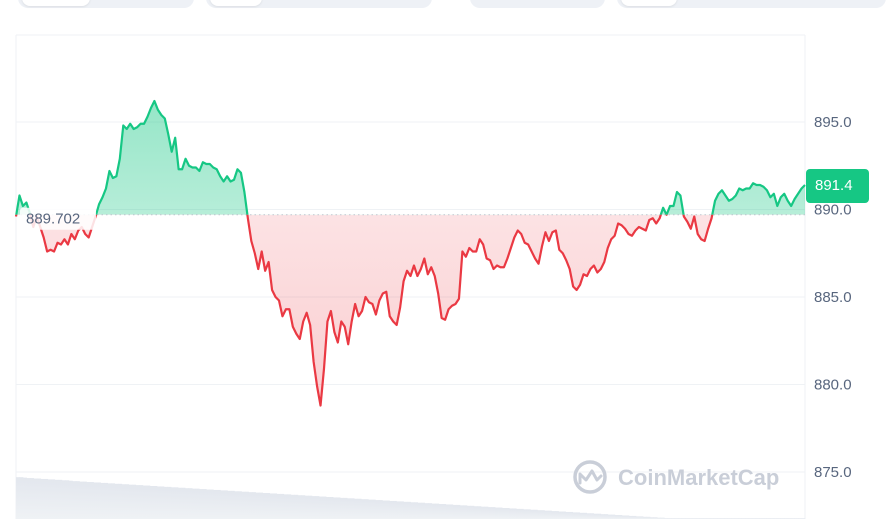 Image resolution: width=886 pixels, height=519 pixels. Describe the element at coordinates (834, 185) in the screenshot. I see `current-price-text: 891.4` at that location.